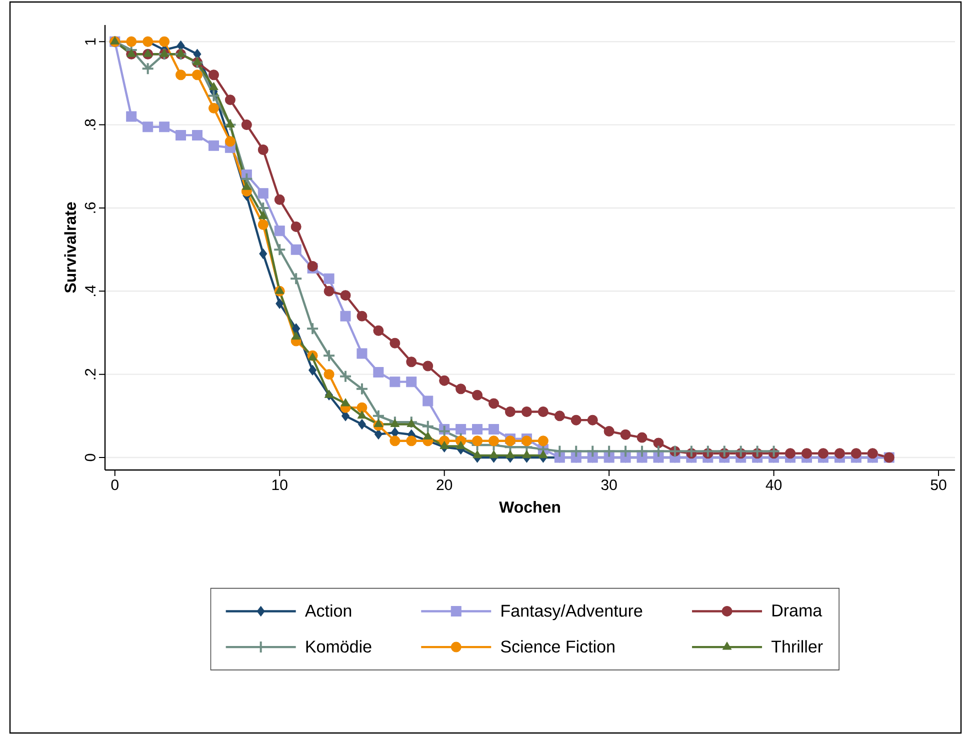 The height and width of the screenshot is (735, 964). What do you see at coordinates (70, 247) in the screenshot?
I see `y-axis-title: Survivalrate` at bounding box center [70, 247].